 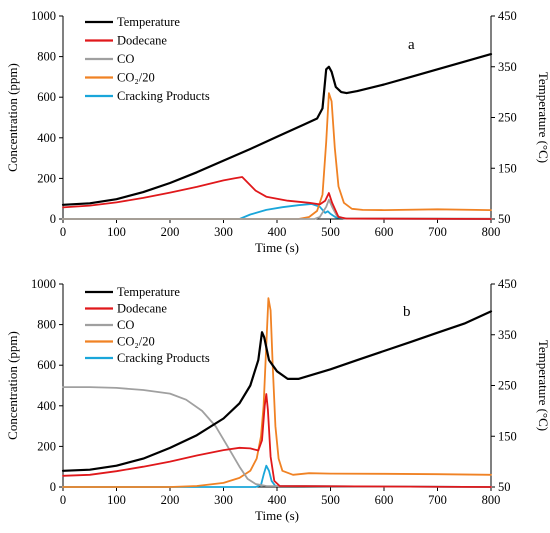 I want to click on series-line-co, so click(x=277, y=437).